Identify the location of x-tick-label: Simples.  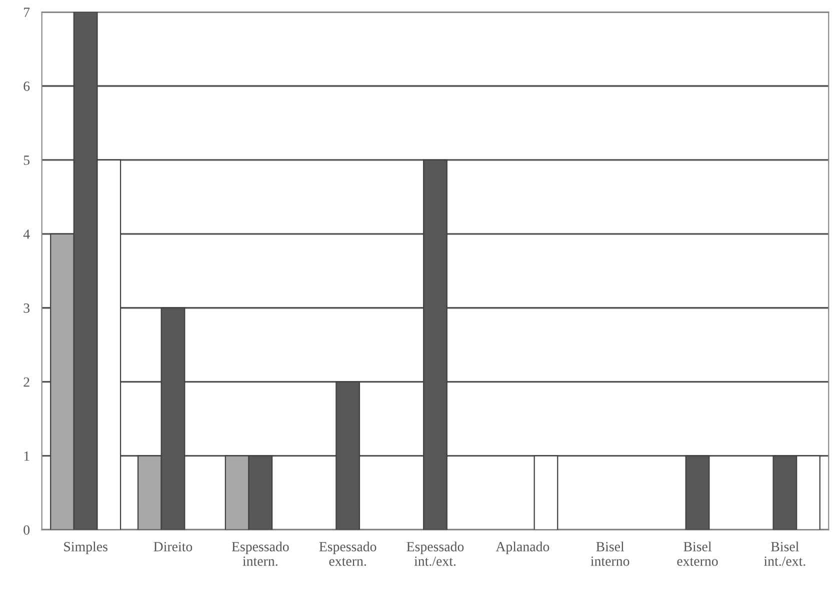
(86, 548).